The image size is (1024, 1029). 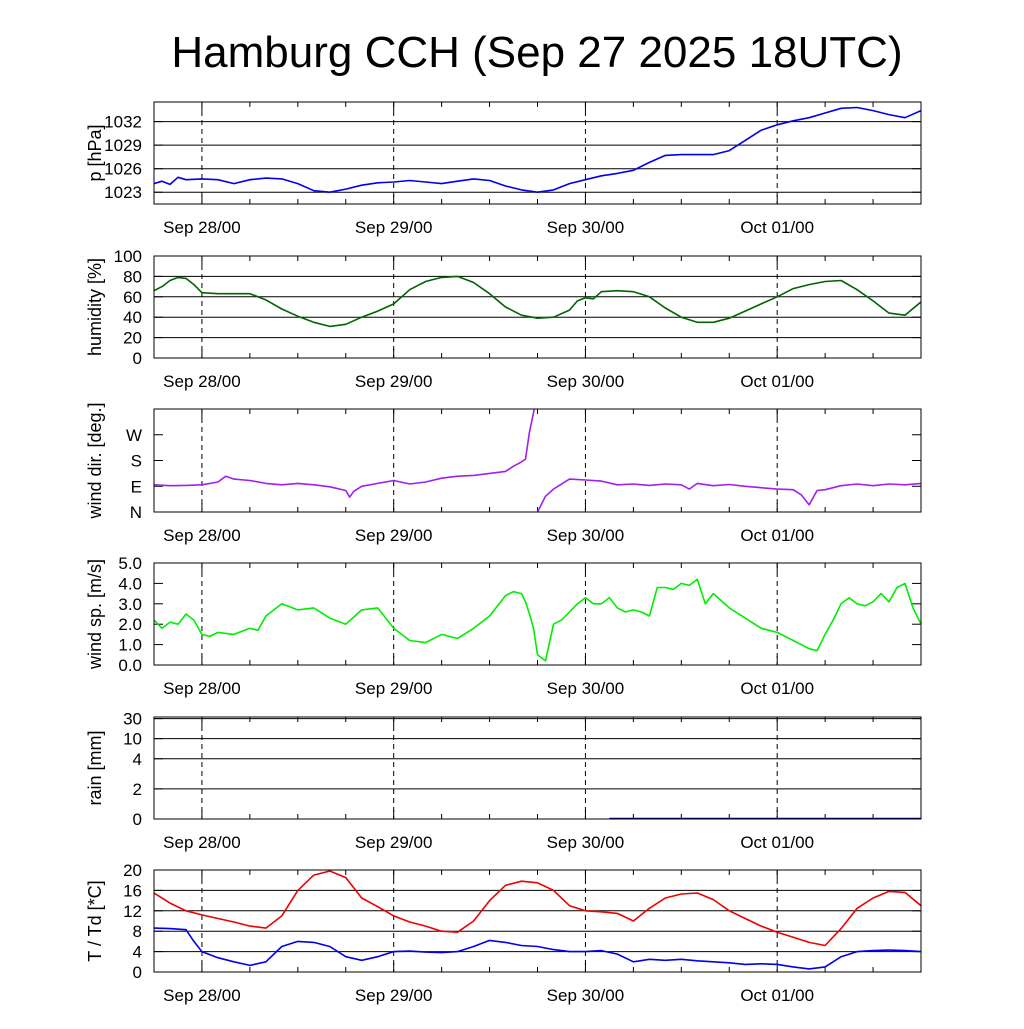 What do you see at coordinates (132, 911) in the screenshot?
I see `y-tick-label-3: 12` at bounding box center [132, 911].